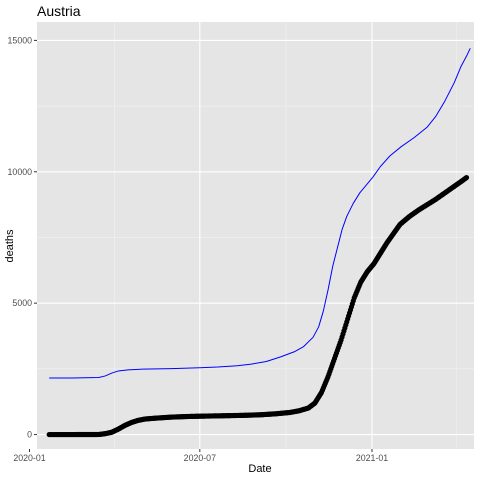  What do you see at coordinates (29, 458) in the screenshot?
I see `x-tick-label: 2020-01` at bounding box center [29, 458].